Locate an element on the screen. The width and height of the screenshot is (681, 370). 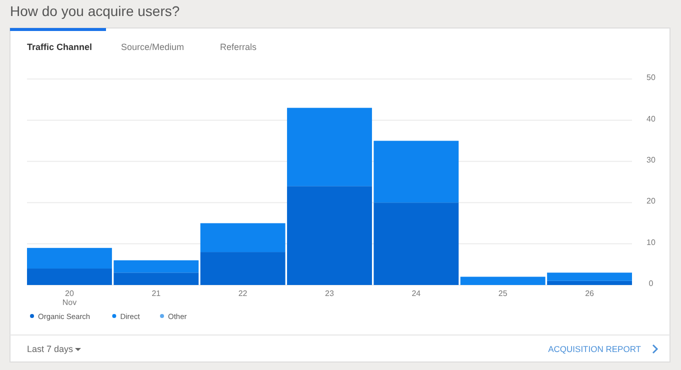
x-tick-label: 26 is located at coordinates (590, 293).